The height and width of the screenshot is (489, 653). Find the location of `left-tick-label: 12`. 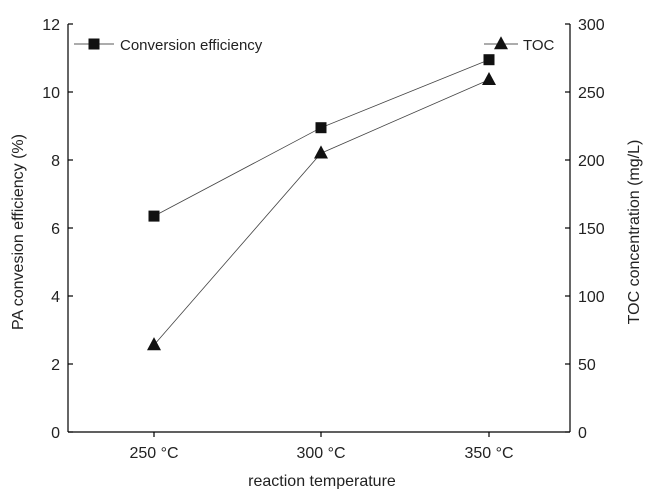

left-tick-label: 12 is located at coordinates (51, 25).